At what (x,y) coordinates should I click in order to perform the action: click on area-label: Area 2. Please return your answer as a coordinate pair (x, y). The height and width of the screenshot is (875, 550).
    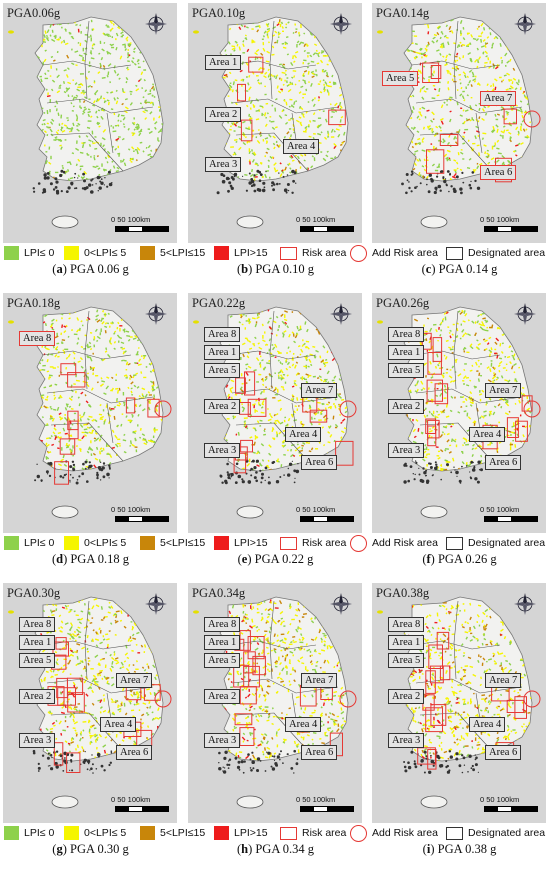
    Looking at the image, I should click on (222, 406).